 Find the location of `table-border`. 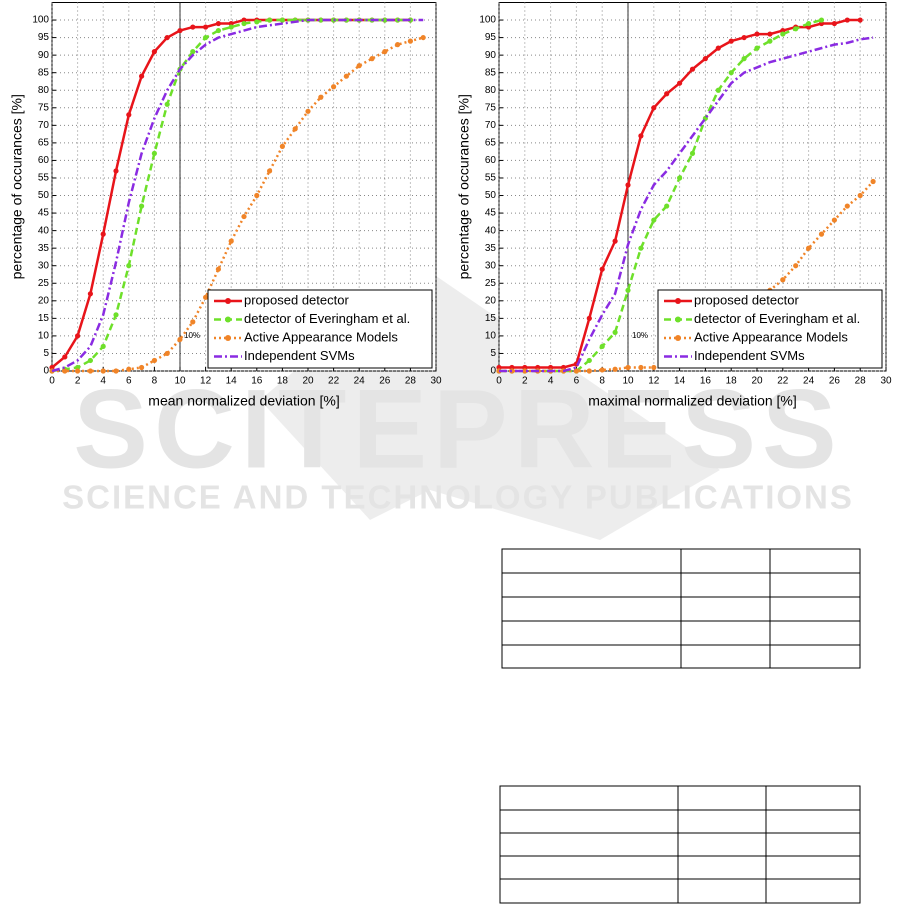

table-border is located at coordinates (680, 844).